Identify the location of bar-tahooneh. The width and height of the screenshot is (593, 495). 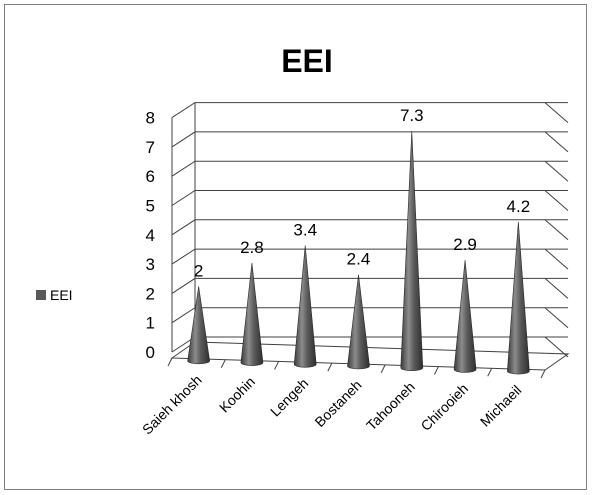
(412, 251).